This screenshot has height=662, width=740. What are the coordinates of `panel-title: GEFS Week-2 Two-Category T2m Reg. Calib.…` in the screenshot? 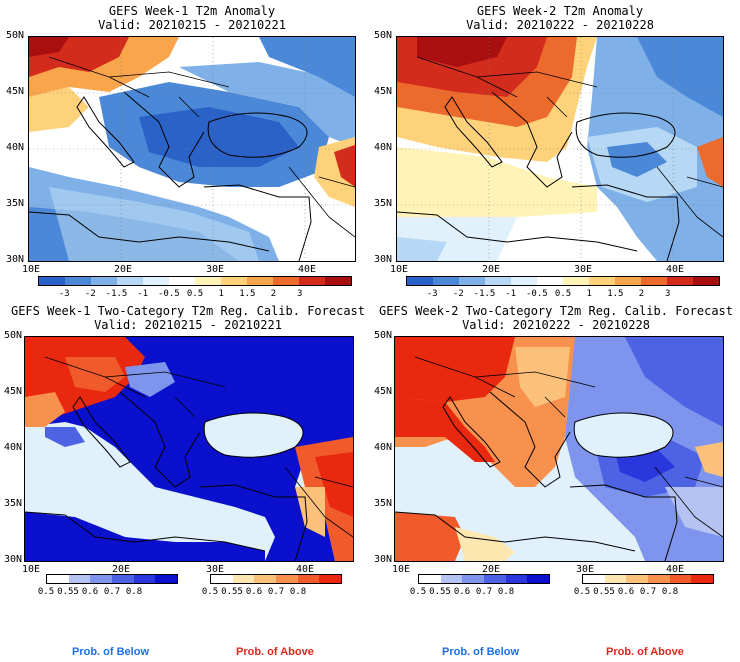 It's located at (555, 311).